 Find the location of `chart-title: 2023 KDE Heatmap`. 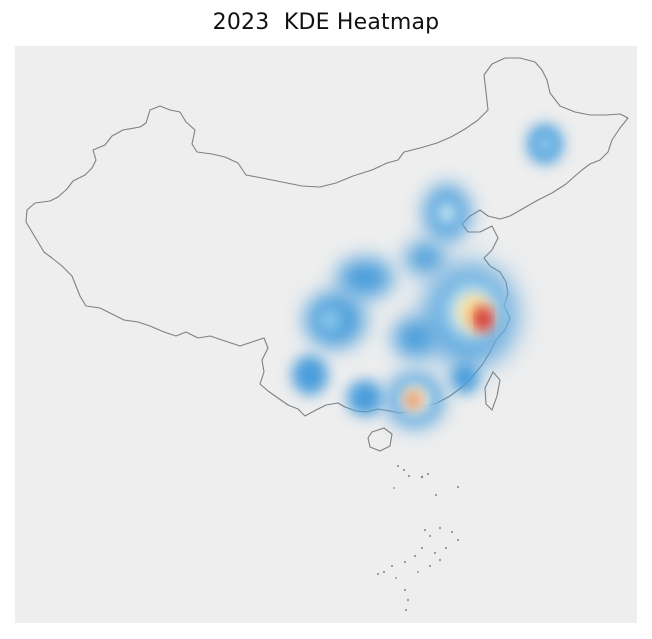

chart-title: 2023 KDE Heatmap is located at coordinates (326, 22).